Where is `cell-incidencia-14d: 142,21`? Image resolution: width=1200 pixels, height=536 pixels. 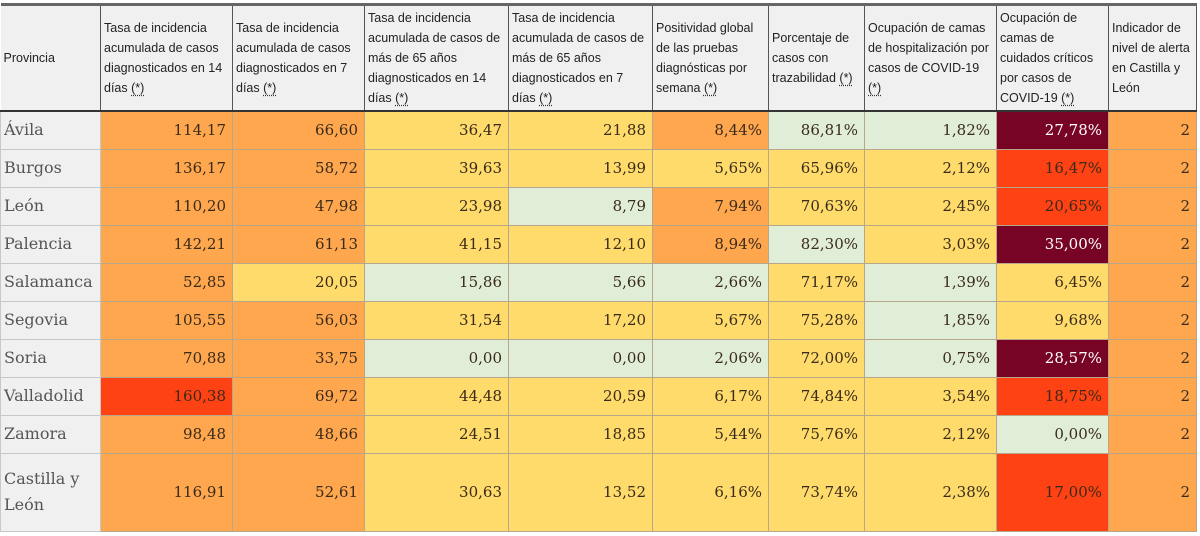 cell-incidencia-14d: 142,21 is located at coordinates (166, 244).